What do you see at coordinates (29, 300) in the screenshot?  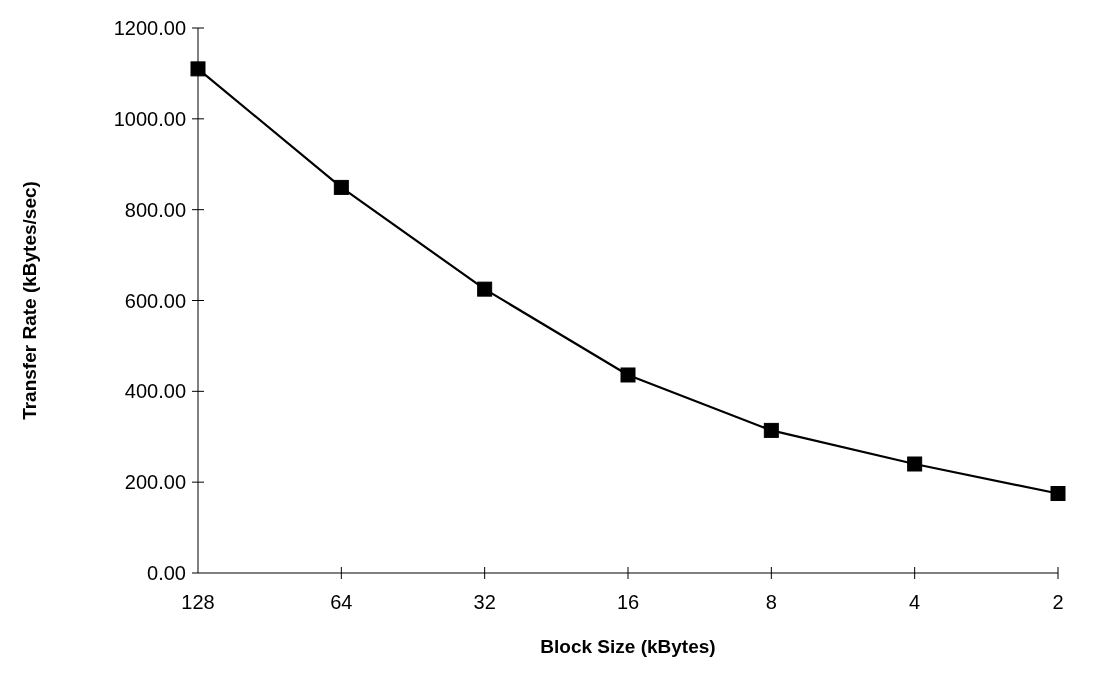 I see `y-axis-title: Transfer Rate (kBytes/sec)` at bounding box center [29, 300].